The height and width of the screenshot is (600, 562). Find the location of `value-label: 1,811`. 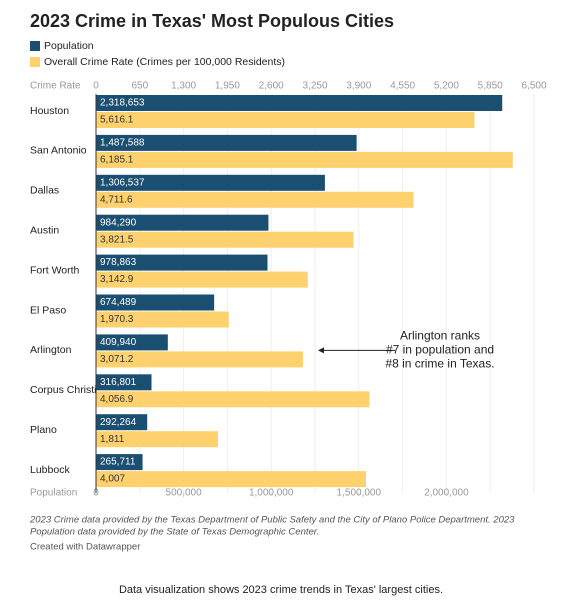

value-label: 1,811 is located at coordinates (112, 439).